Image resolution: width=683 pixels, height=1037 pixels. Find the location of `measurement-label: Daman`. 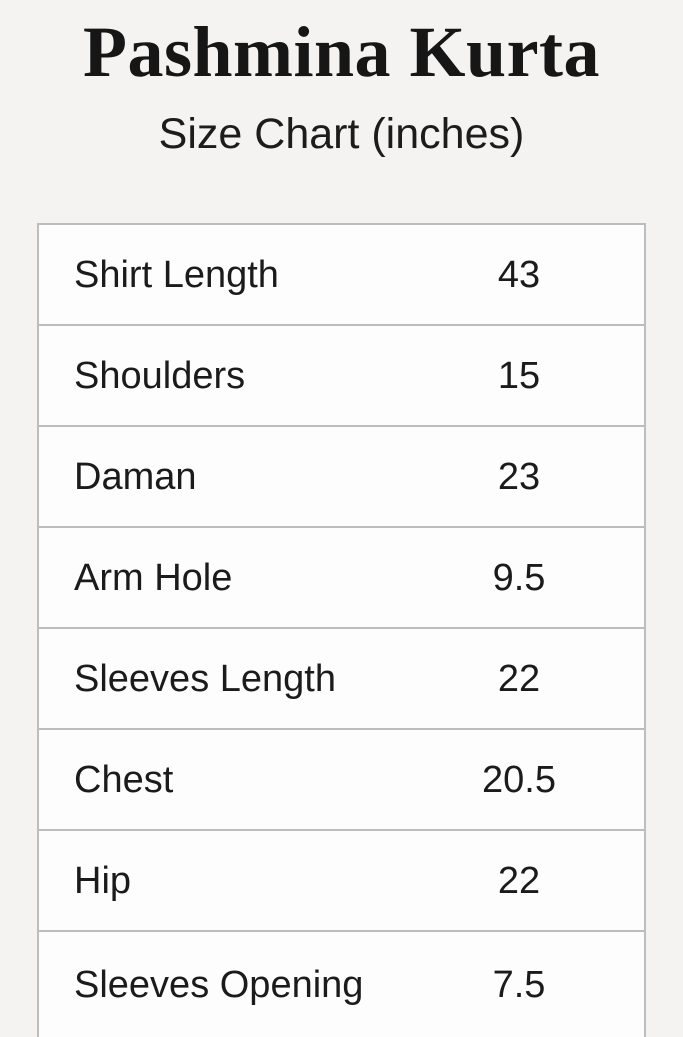

measurement-label: Daman is located at coordinates (135, 476).